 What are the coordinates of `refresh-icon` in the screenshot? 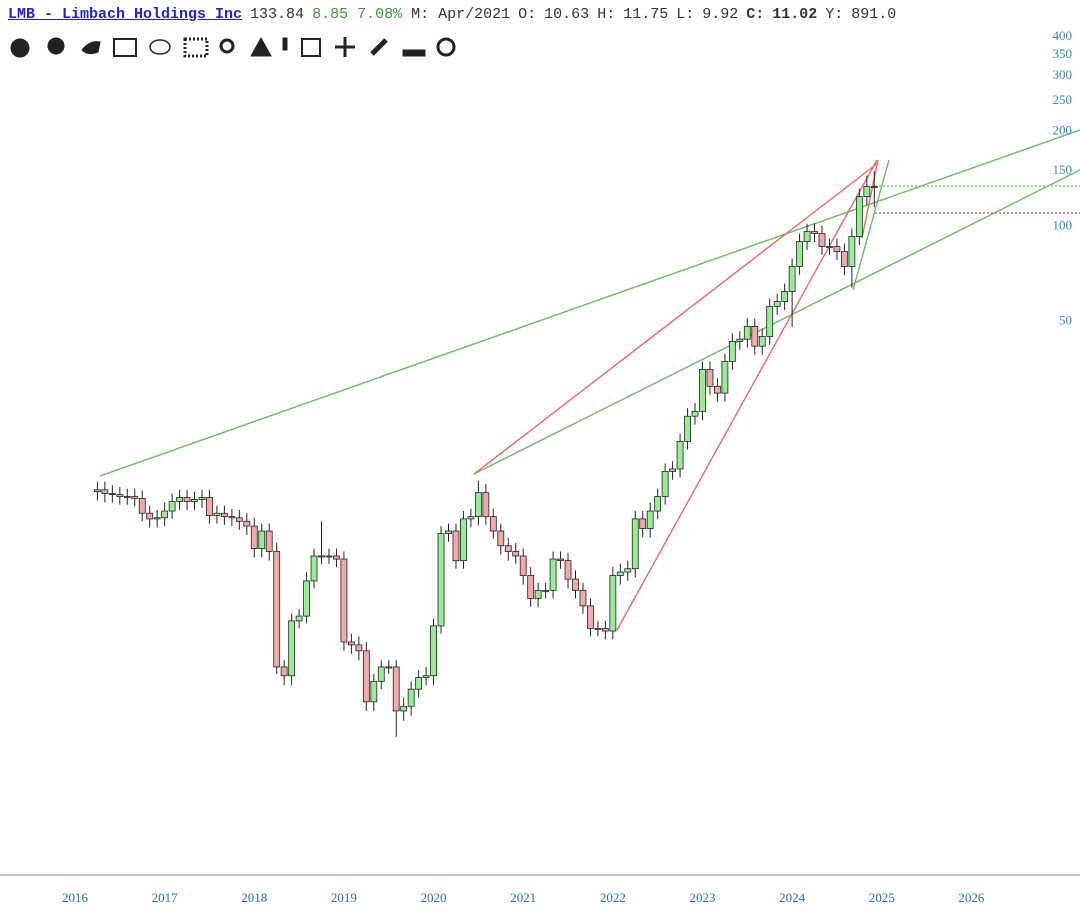 It's located at (446, 47).